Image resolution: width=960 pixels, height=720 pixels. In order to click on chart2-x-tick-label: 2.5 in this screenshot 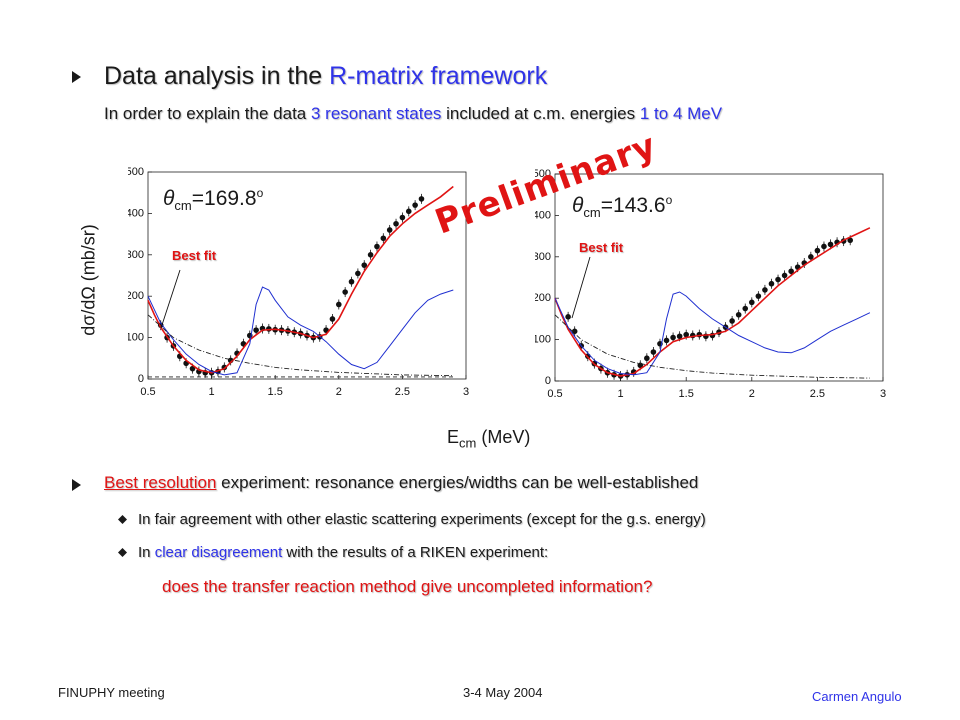, I will do `click(817, 394)`.